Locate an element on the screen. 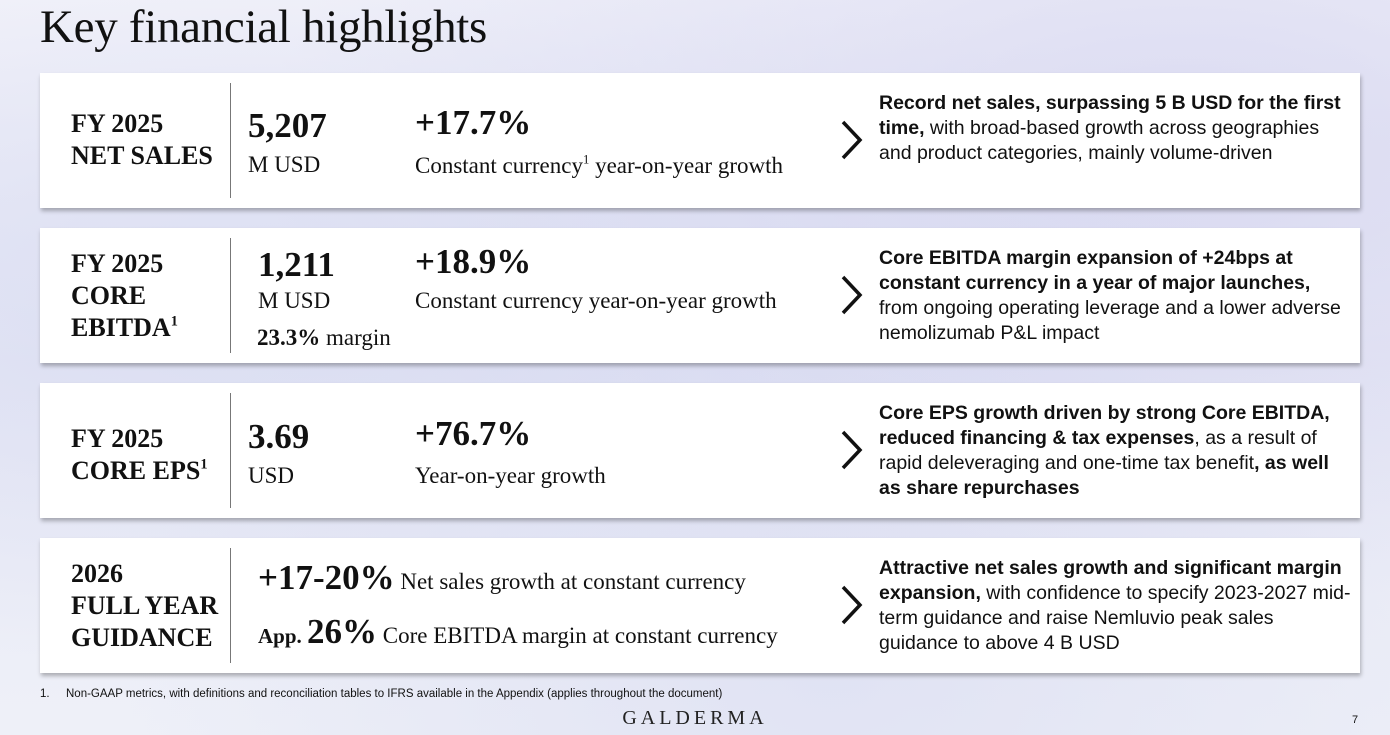  core-eps-growth-desc: Year-on-year growth is located at coordinates (510, 475).